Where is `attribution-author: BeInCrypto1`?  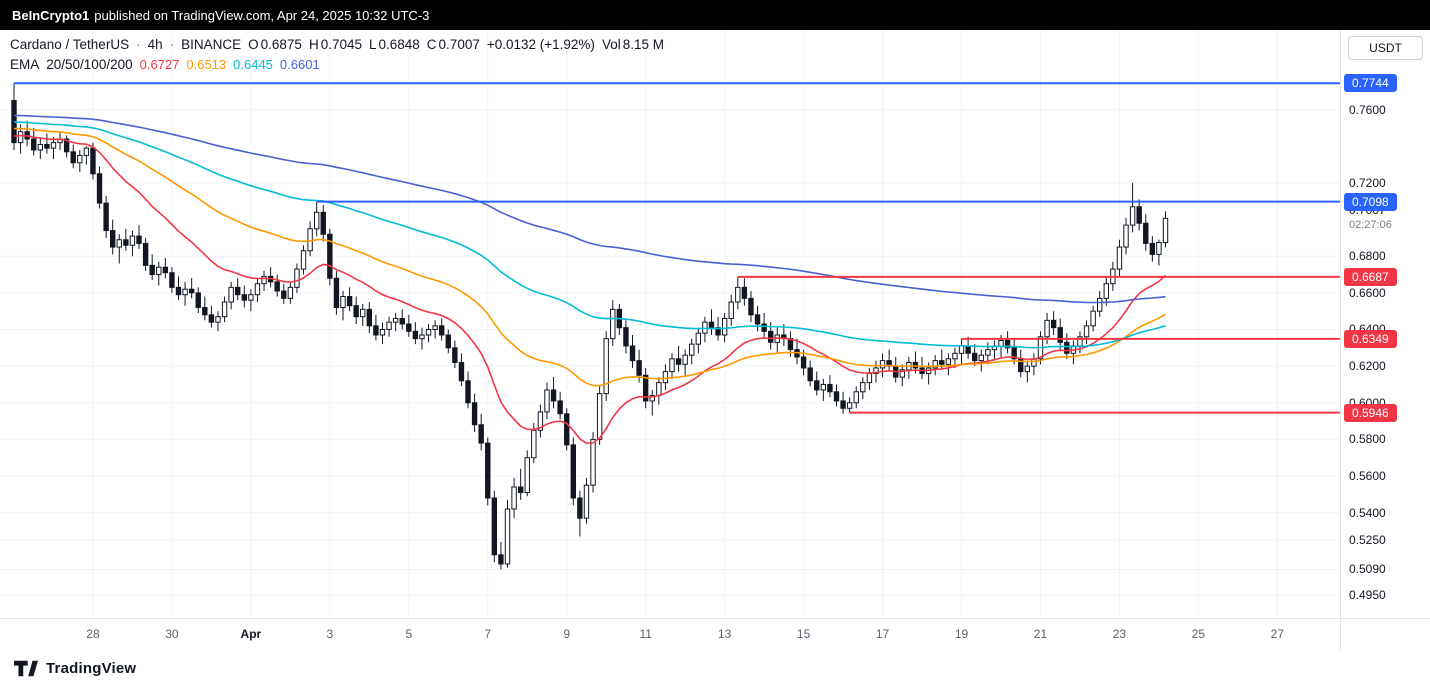 attribution-author: BeInCrypto1 is located at coordinates (51, 15).